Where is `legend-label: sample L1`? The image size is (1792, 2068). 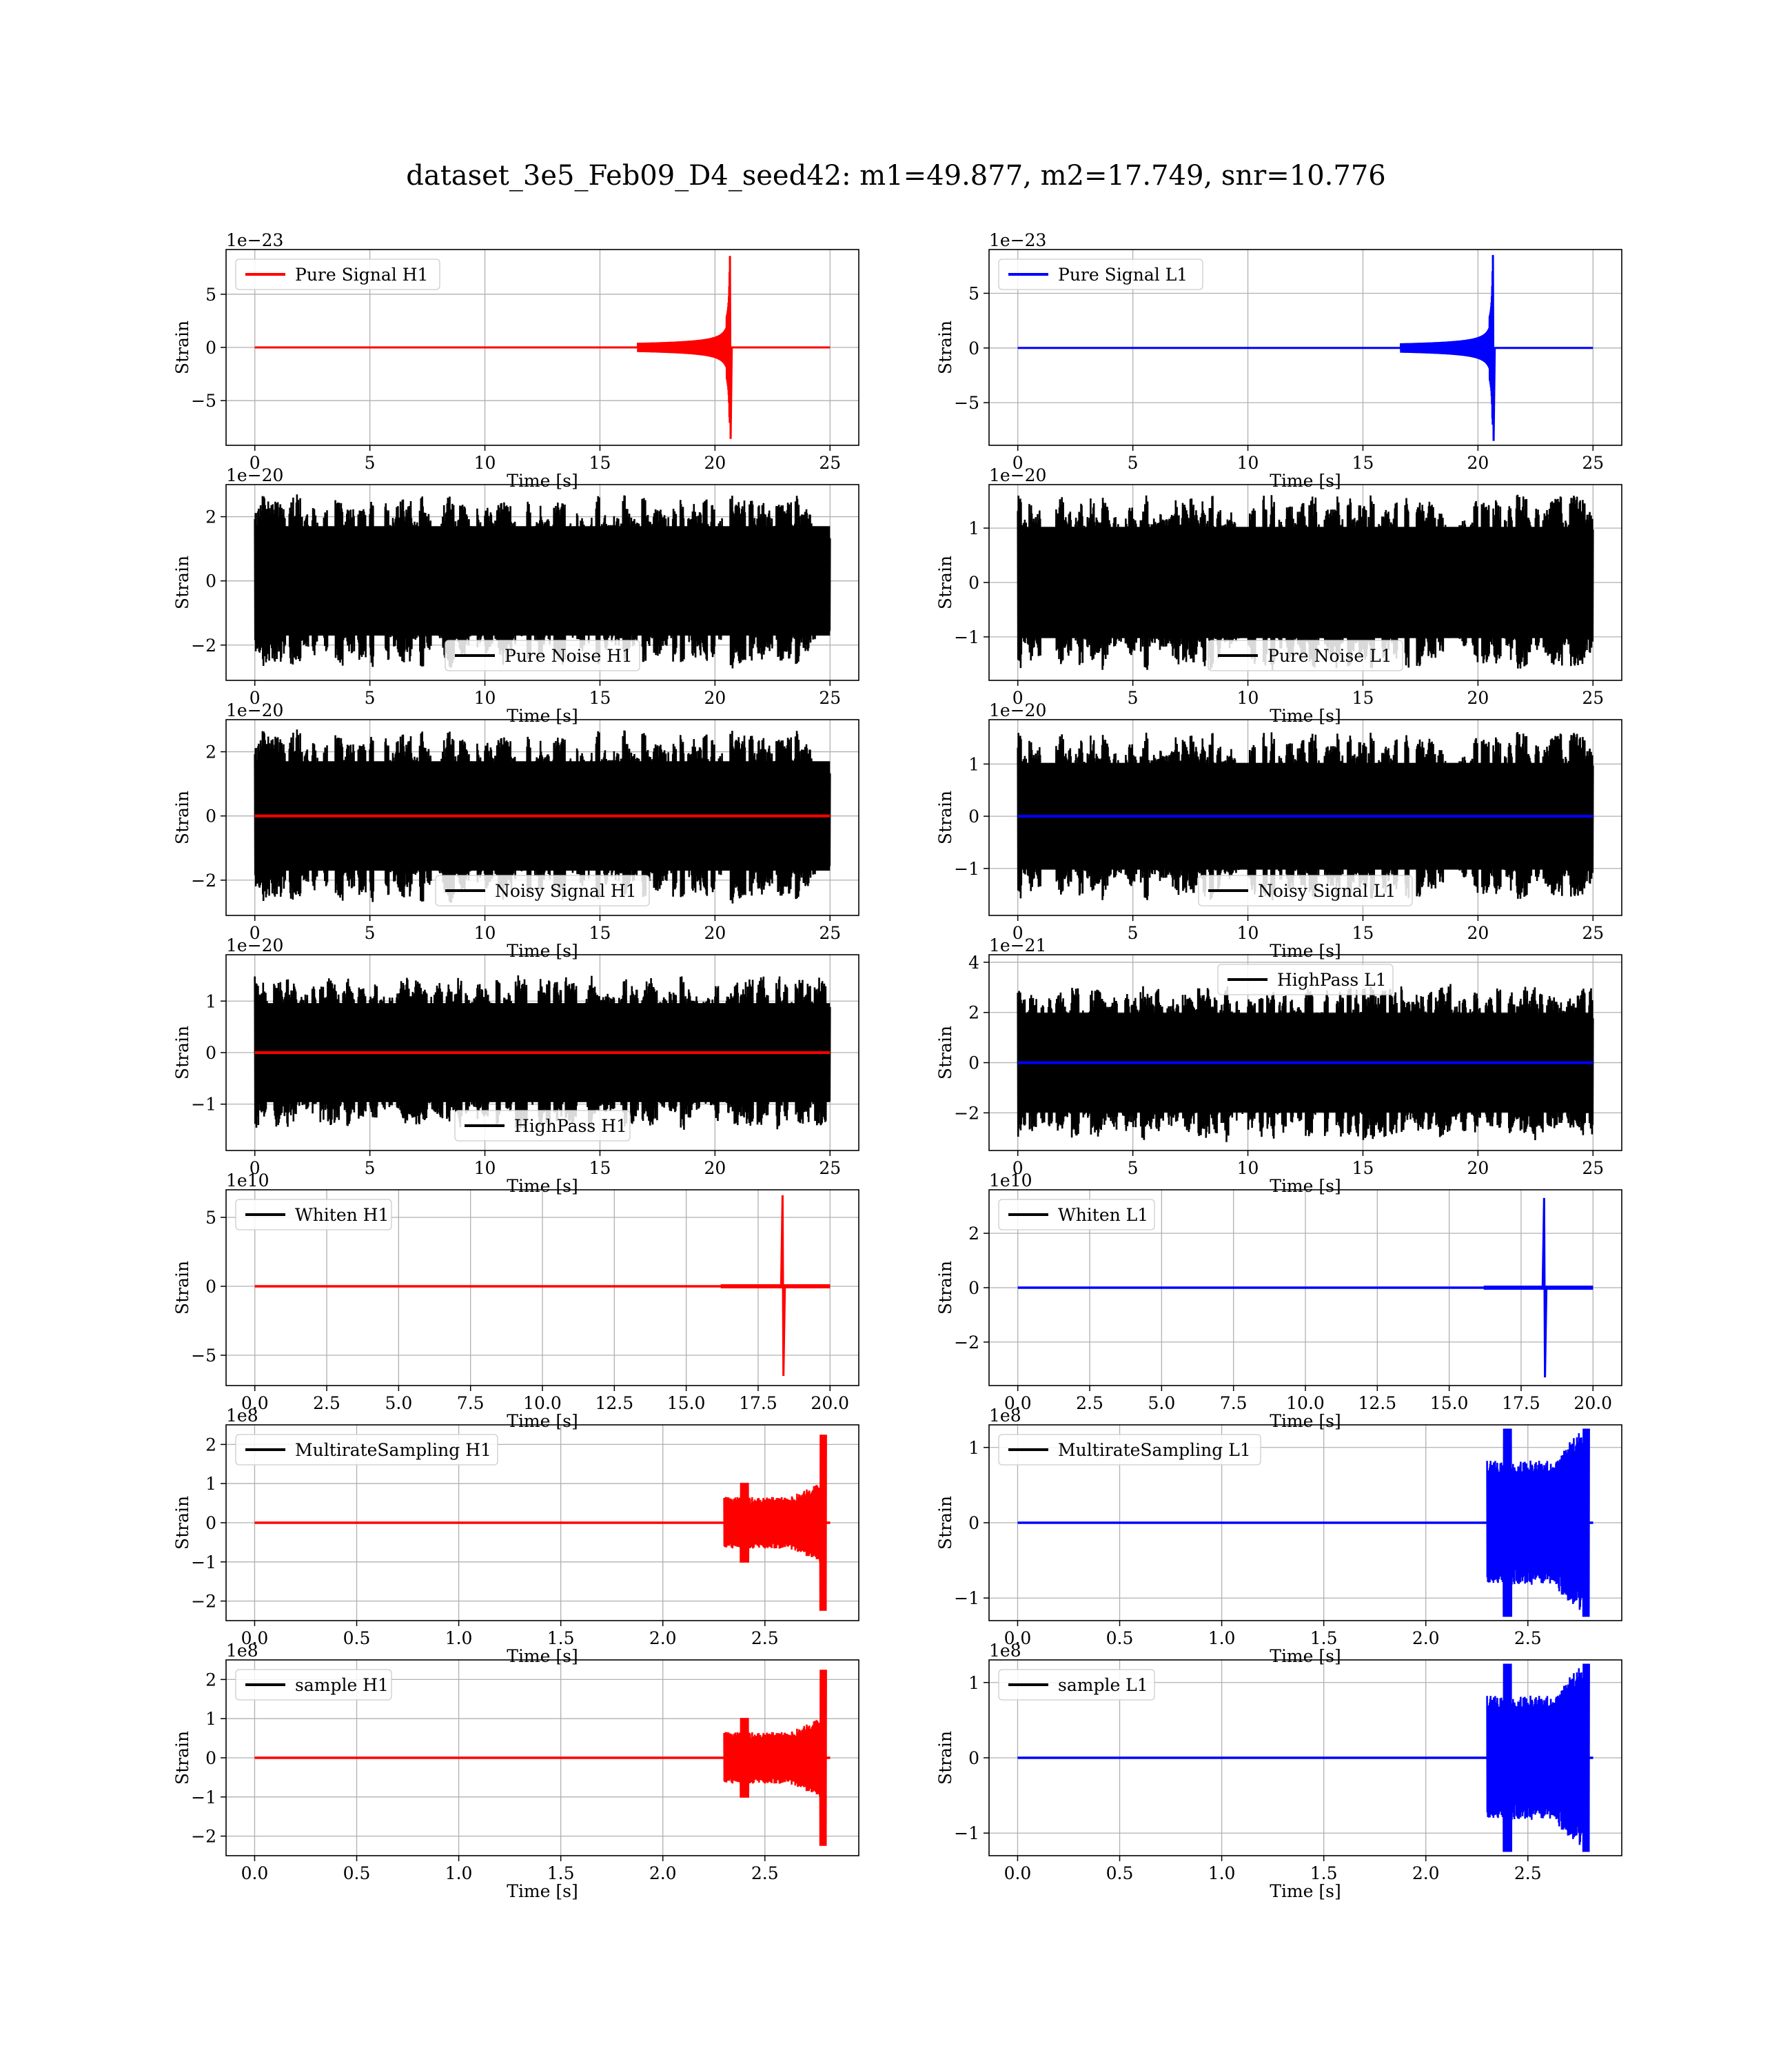
legend-label: sample L1 is located at coordinates (1103, 1685).